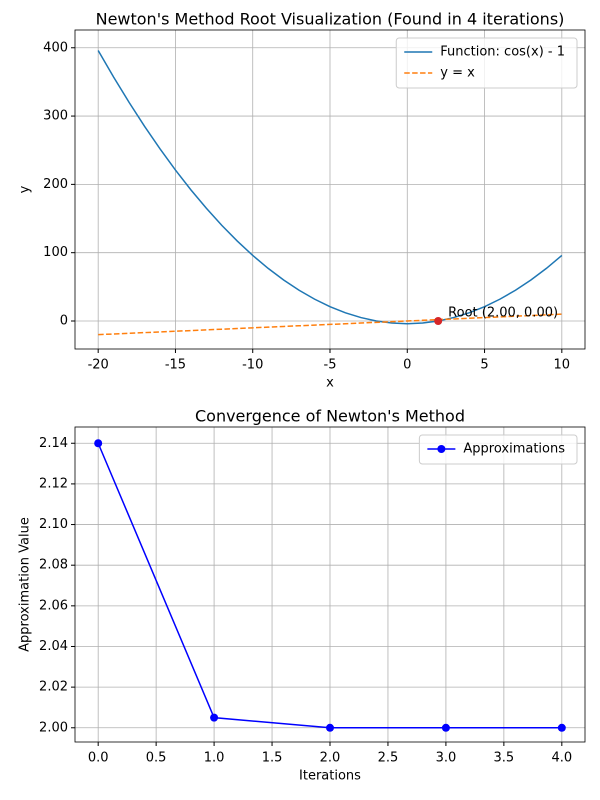 The height and width of the screenshot is (800, 600). Describe the element at coordinates (175, 365) in the screenshot. I see `x-tick-label: -15` at that location.